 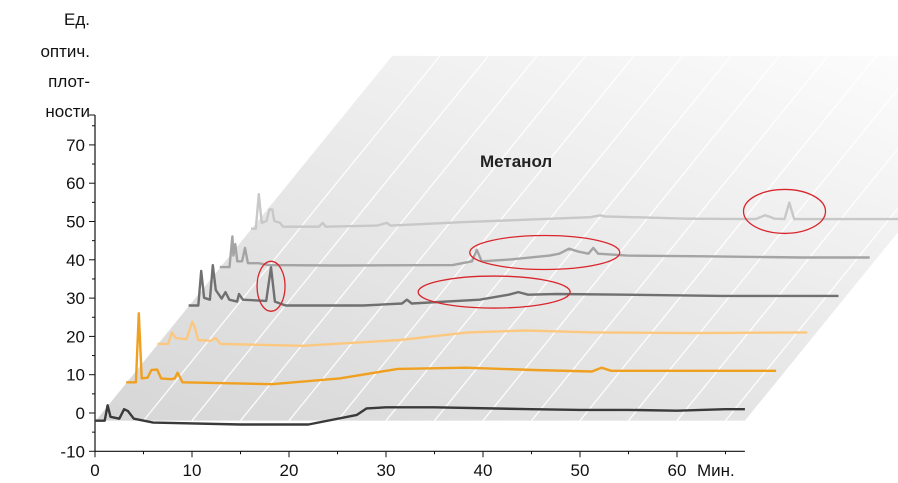 I want to click on y-tick-label: -10, so click(x=72, y=451).